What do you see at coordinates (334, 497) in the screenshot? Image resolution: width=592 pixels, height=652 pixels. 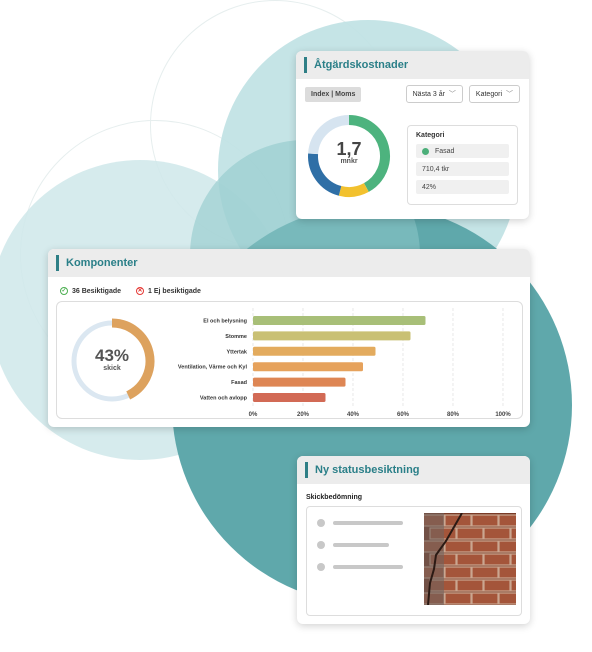 I see `condition-assessment-heading: Skickbedömning` at bounding box center [334, 497].